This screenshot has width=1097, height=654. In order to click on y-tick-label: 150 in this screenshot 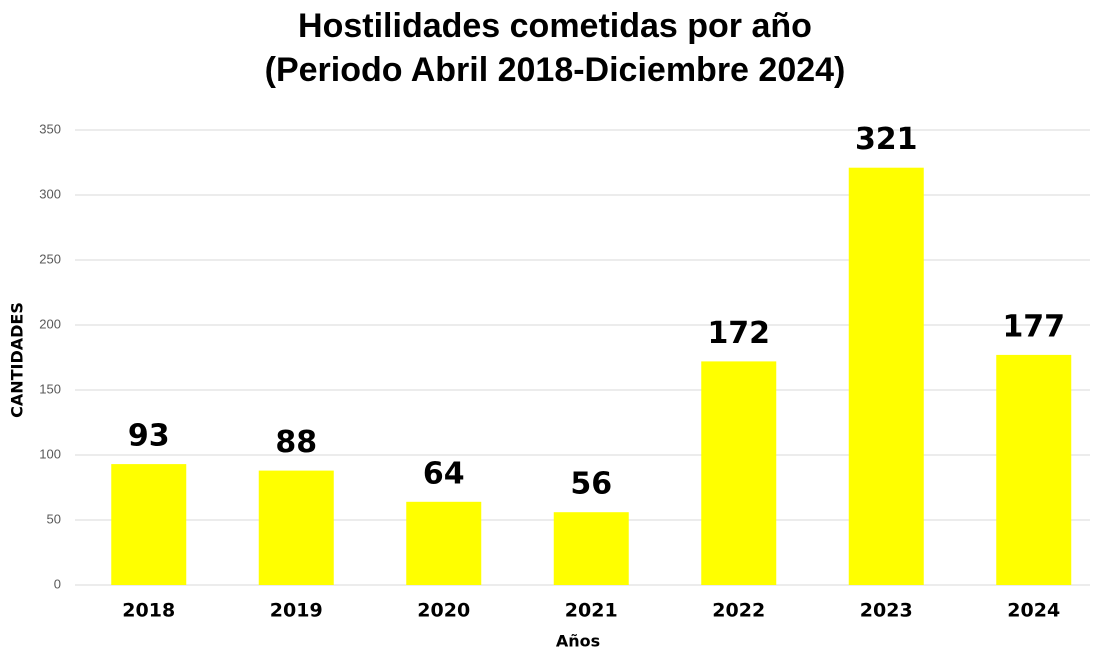, I will do `click(50, 388)`.